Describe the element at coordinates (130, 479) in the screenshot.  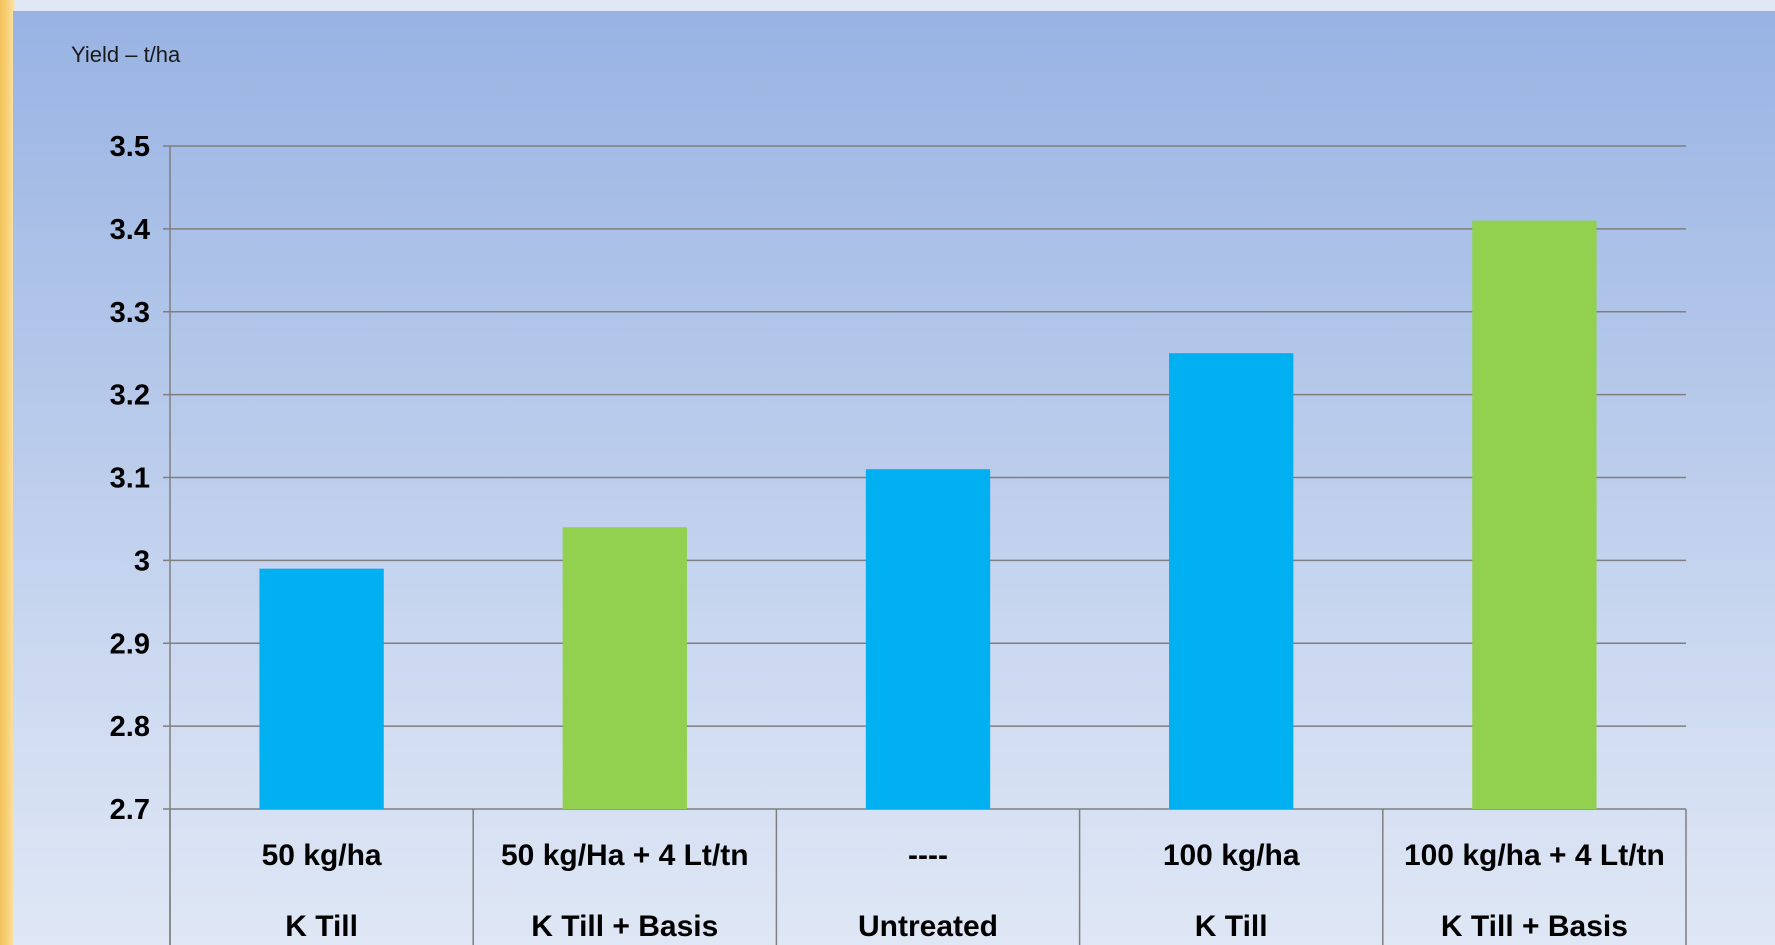
I see `y-tick-label: 3.1` at that location.